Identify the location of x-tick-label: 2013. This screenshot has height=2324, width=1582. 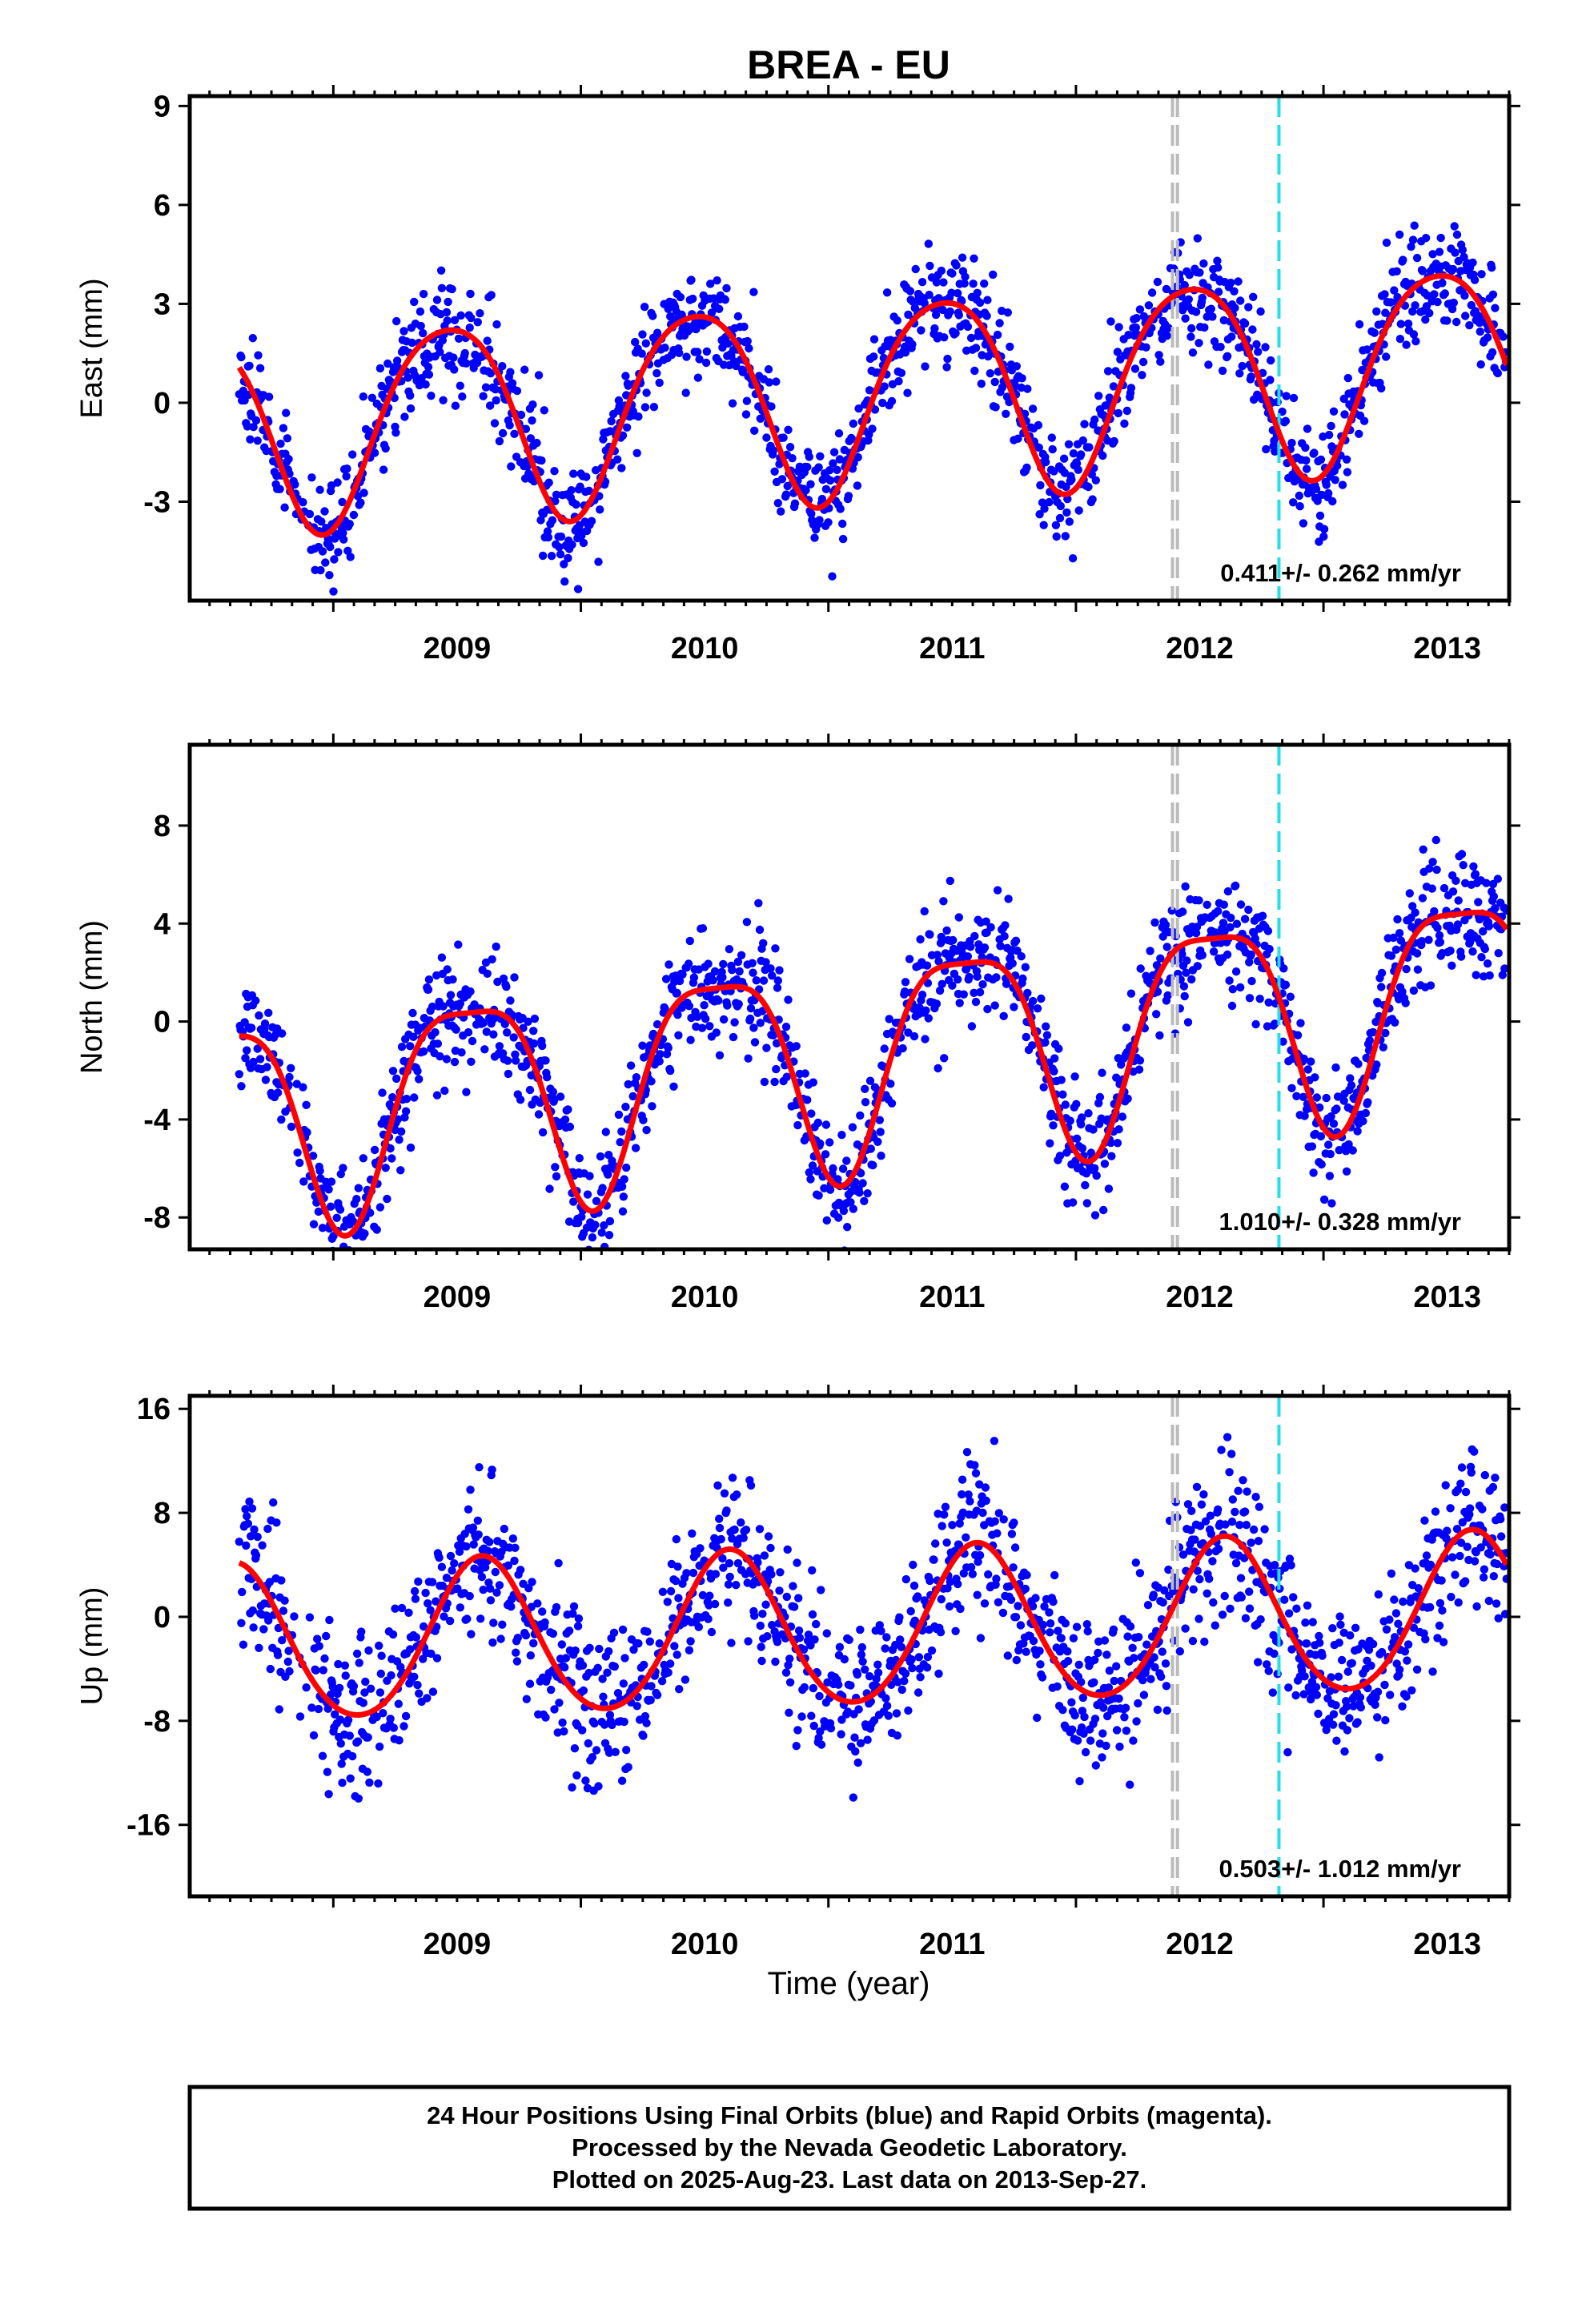
(1447, 1297).